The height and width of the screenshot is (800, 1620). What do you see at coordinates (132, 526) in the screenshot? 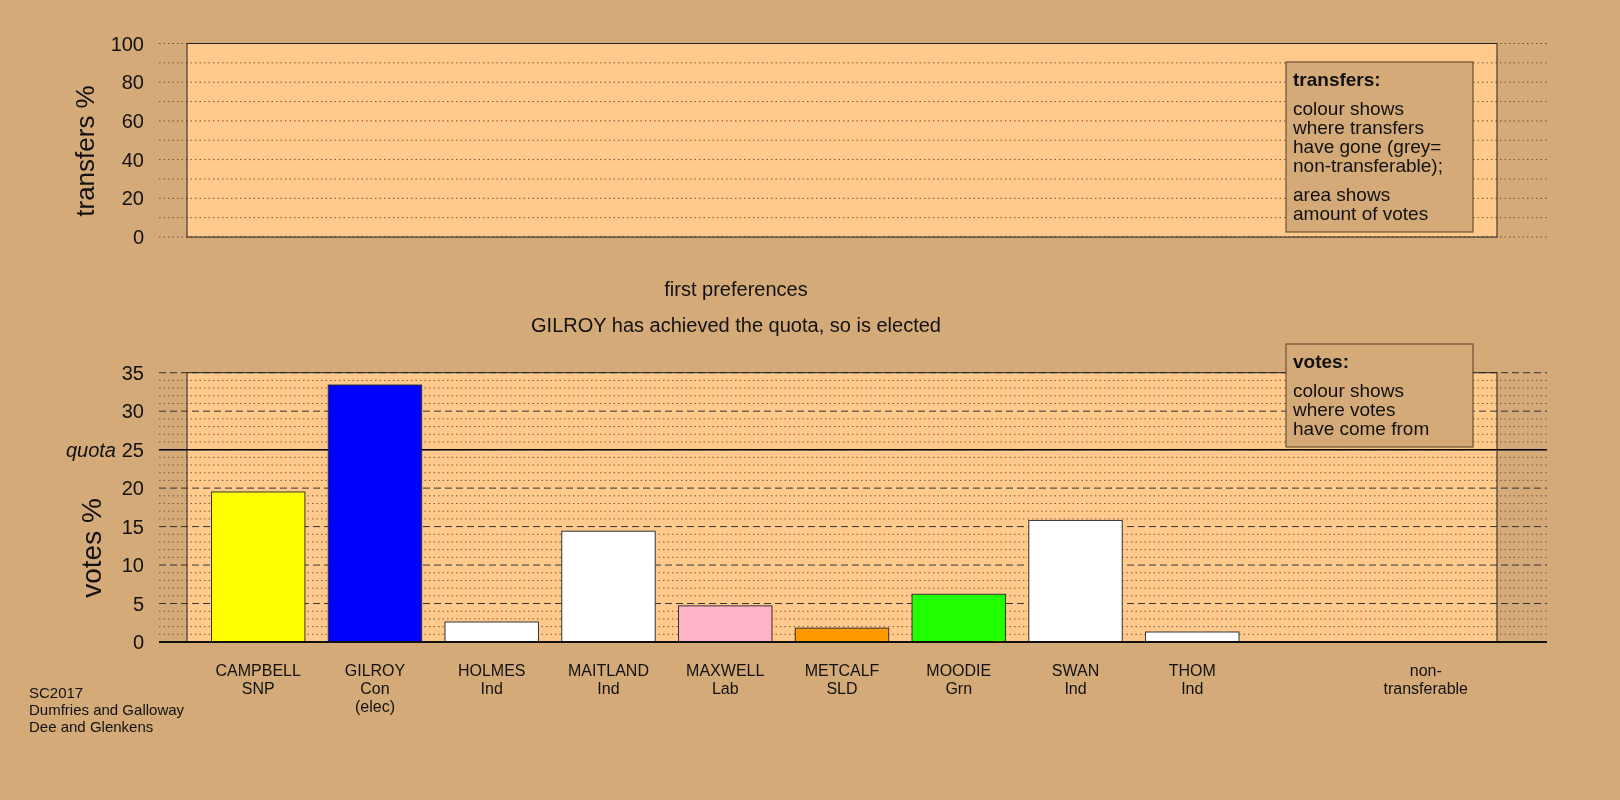
I see `y-tick-label: 15` at bounding box center [132, 526].